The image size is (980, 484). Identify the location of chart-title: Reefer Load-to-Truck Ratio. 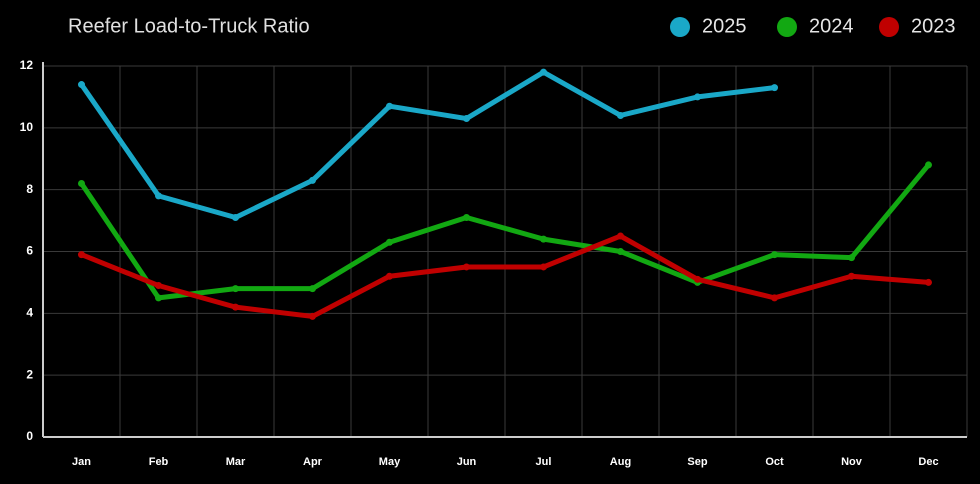
(189, 26).